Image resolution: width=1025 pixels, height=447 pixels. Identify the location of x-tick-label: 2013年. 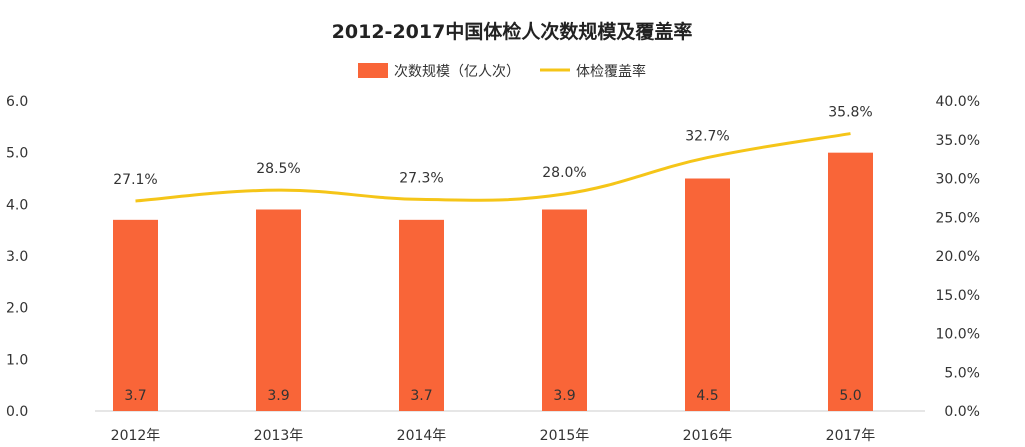
(279, 436).